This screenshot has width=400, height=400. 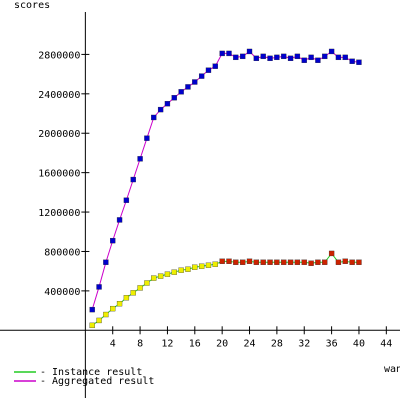 I want to click on y-tick-label: 800000, so click(x=62, y=252).